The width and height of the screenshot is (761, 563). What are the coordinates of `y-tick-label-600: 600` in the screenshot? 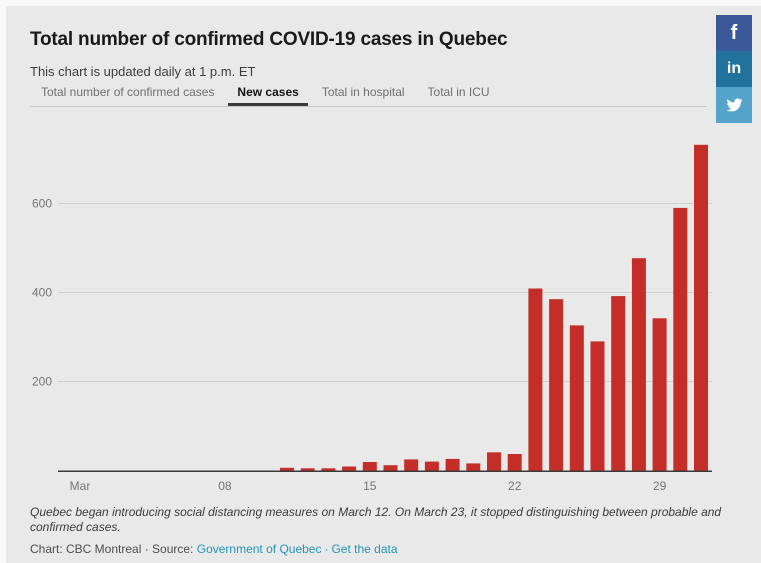 It's located at (42, 204).